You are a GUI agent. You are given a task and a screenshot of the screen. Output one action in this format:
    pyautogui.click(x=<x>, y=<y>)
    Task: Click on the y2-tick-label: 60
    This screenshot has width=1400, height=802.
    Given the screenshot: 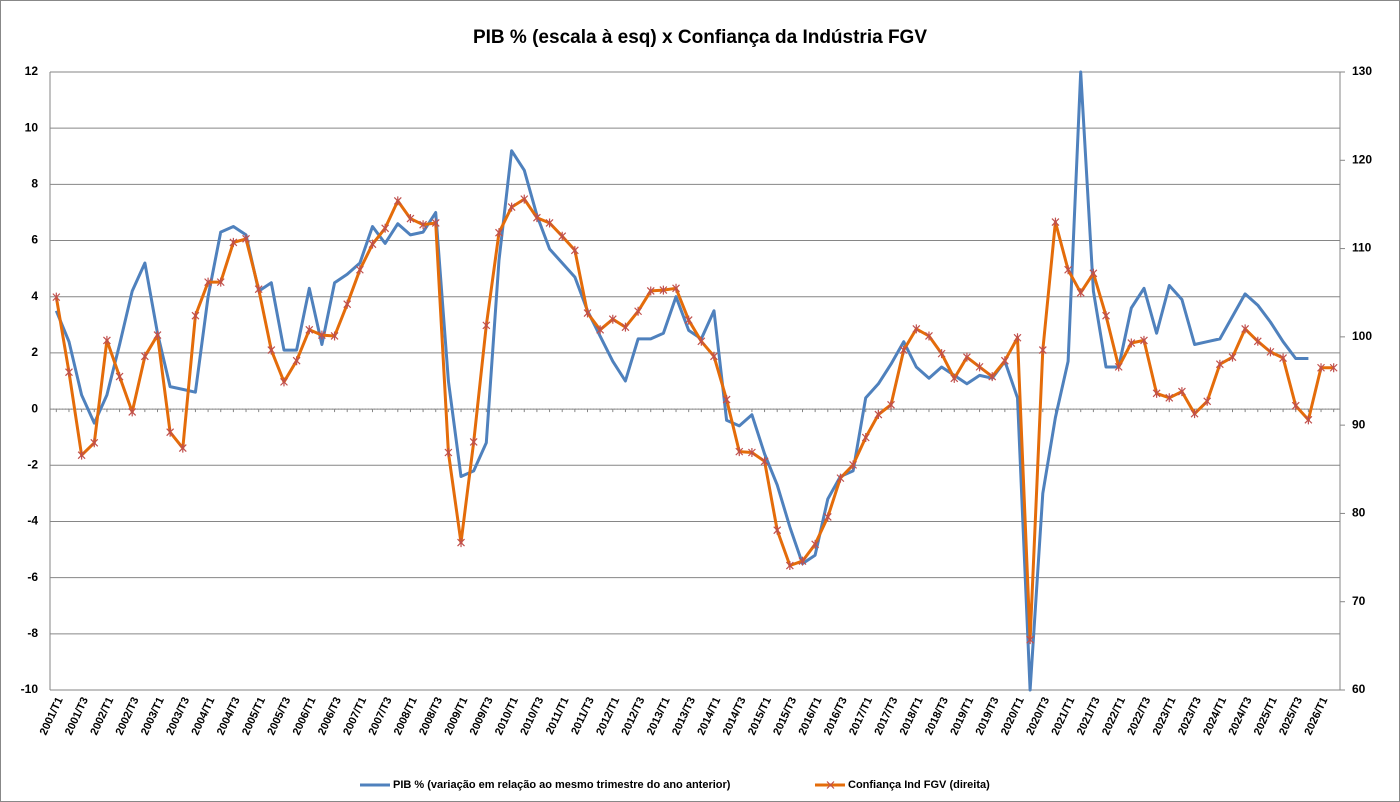 What is the action you would take?
    pyautogui.click(x=1359, y=689)
    